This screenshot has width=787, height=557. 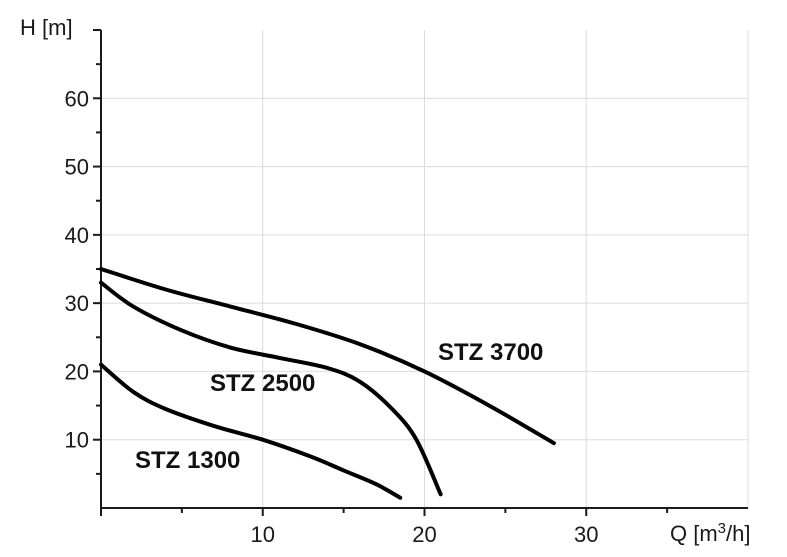 I want to click on y-tick-label: 50, so click(x=77, y=167).